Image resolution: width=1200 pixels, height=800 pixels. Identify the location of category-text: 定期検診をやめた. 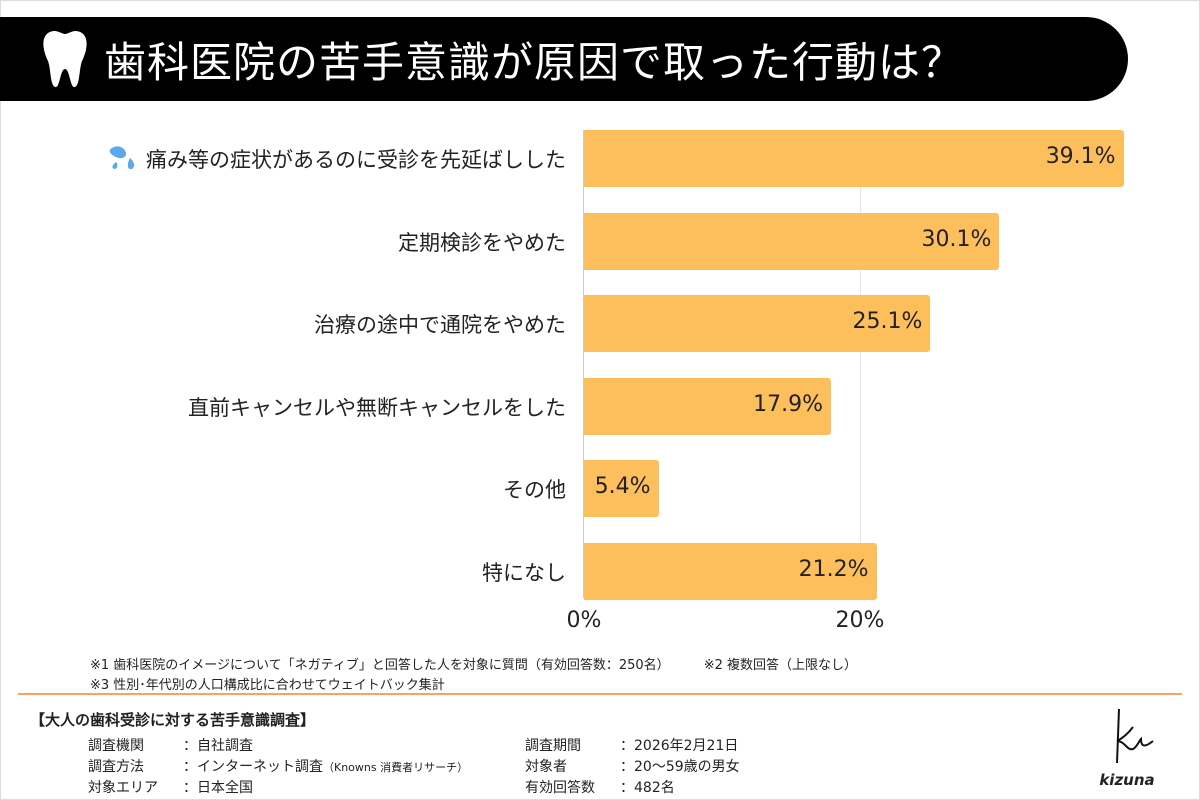
(482, 242).